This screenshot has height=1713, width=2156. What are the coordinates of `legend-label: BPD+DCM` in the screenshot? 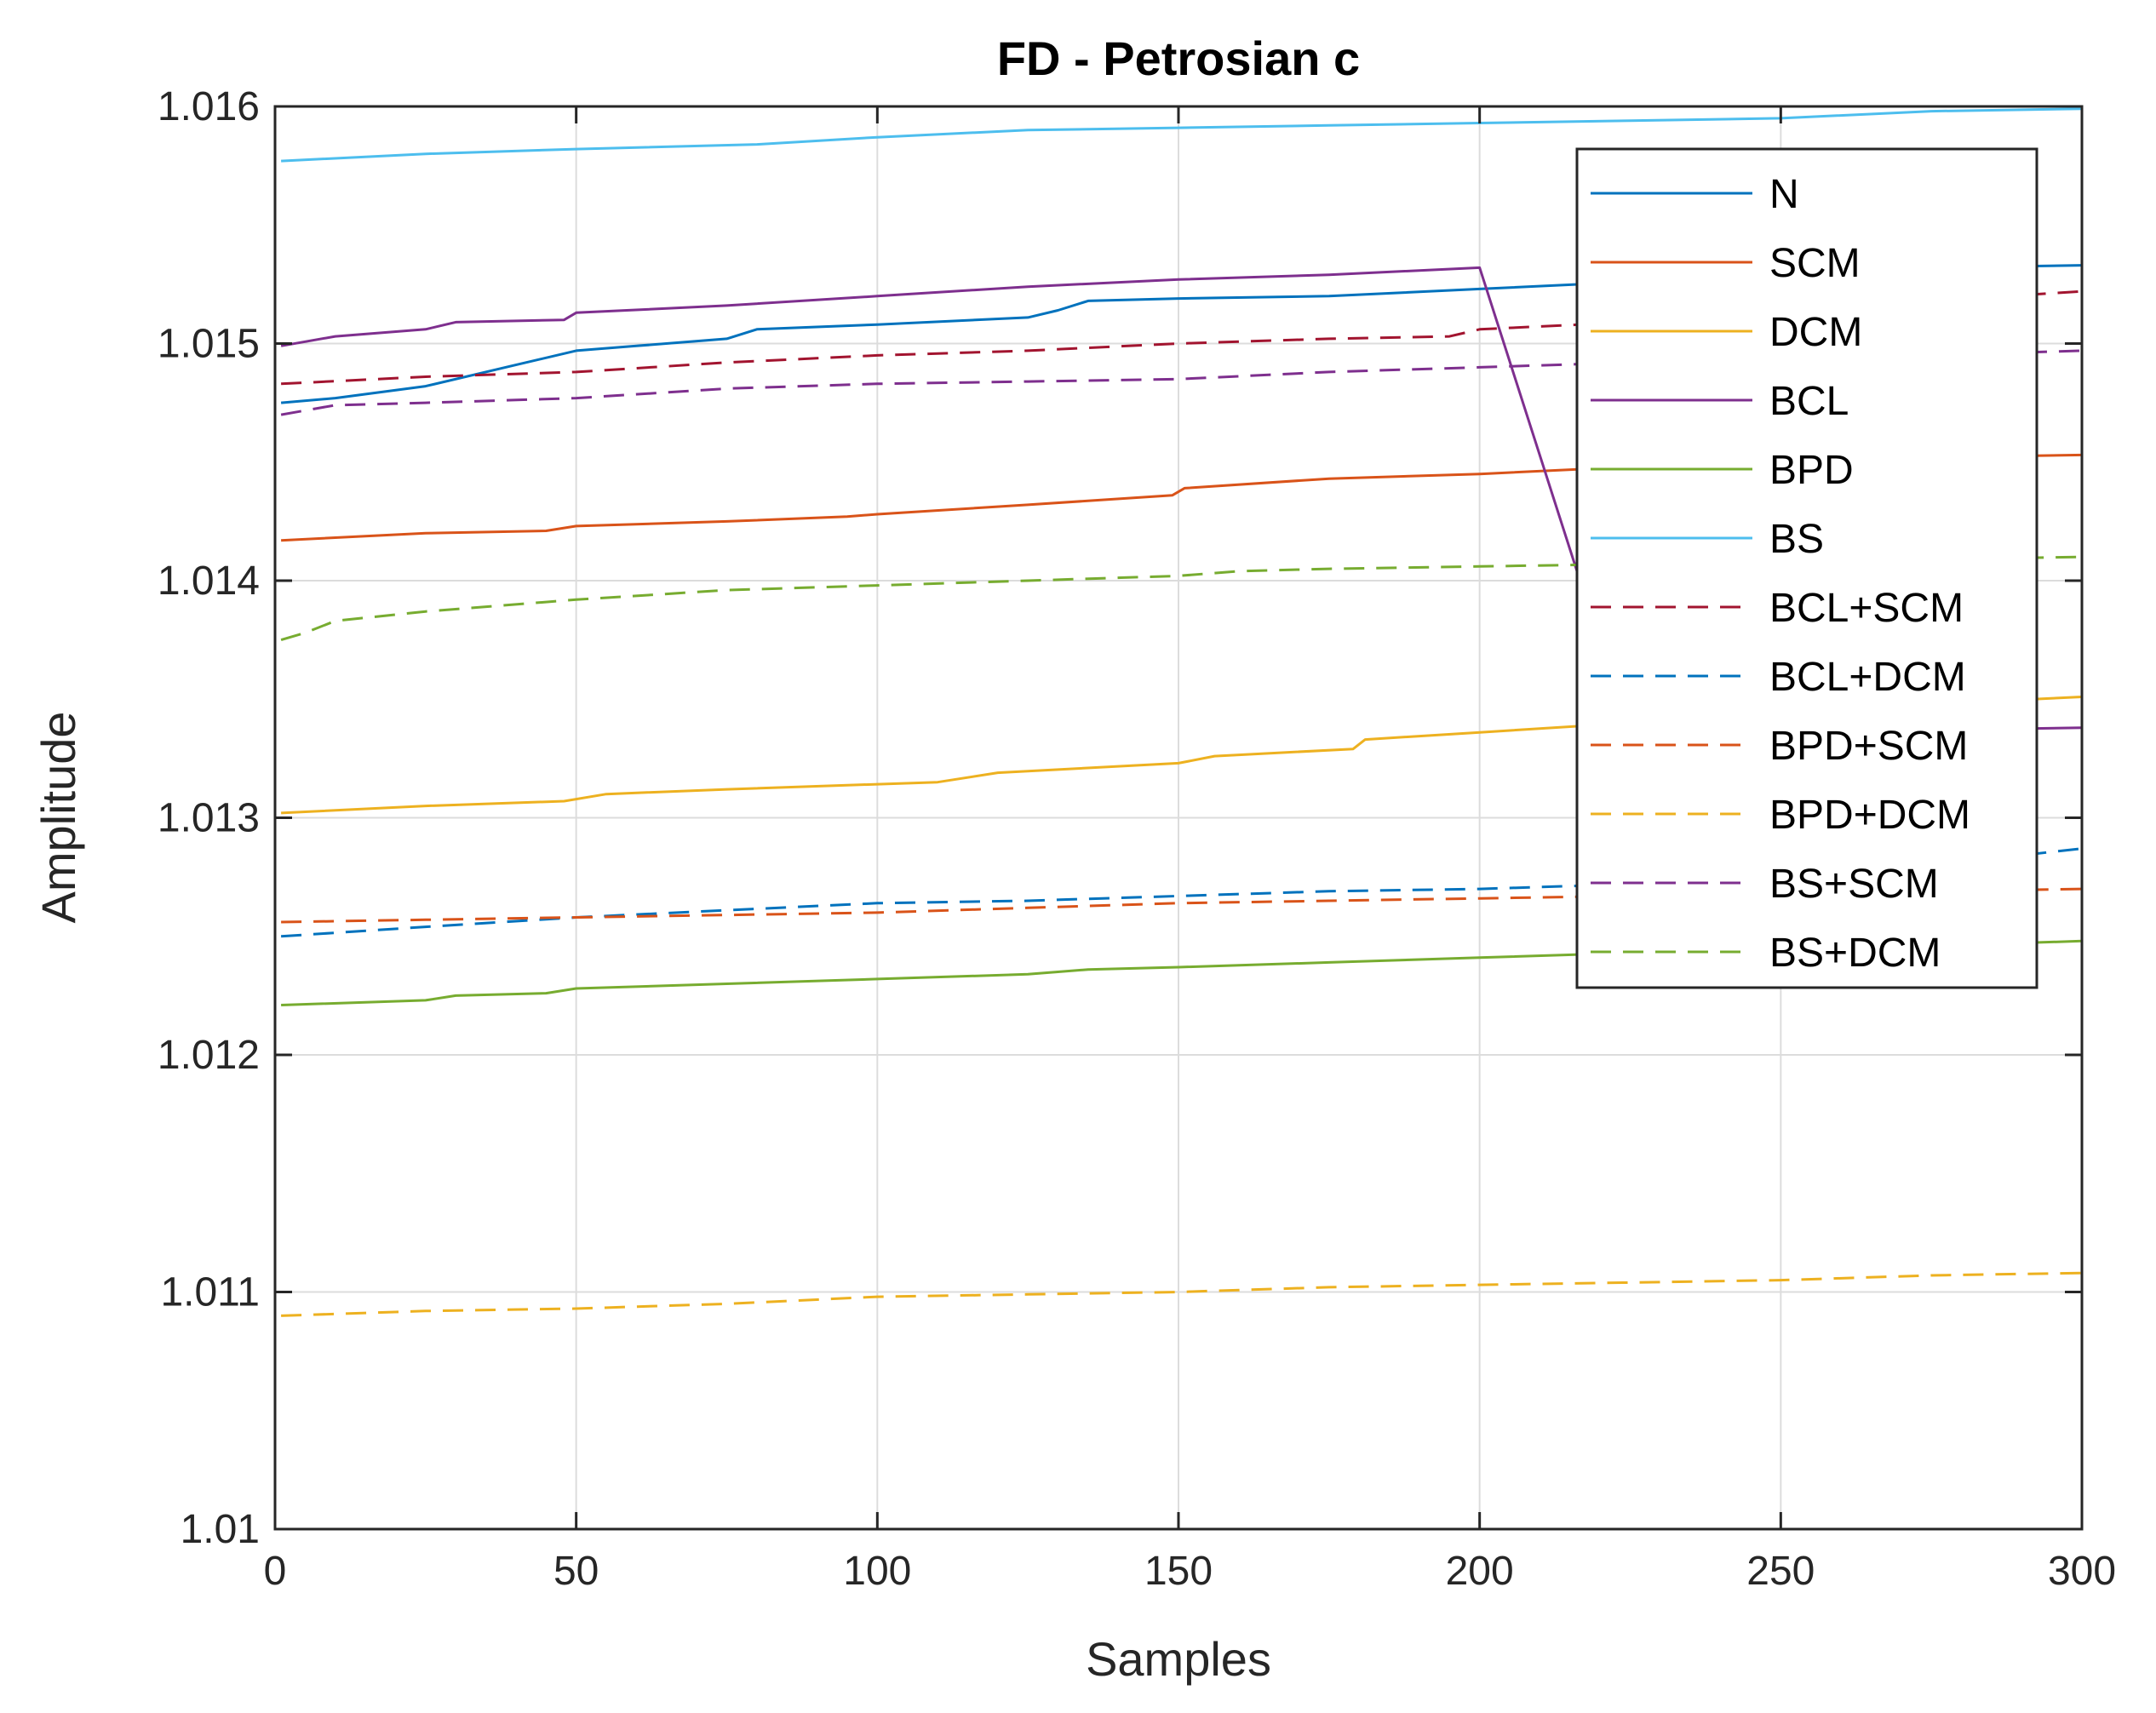 It's located at (1869, 815).